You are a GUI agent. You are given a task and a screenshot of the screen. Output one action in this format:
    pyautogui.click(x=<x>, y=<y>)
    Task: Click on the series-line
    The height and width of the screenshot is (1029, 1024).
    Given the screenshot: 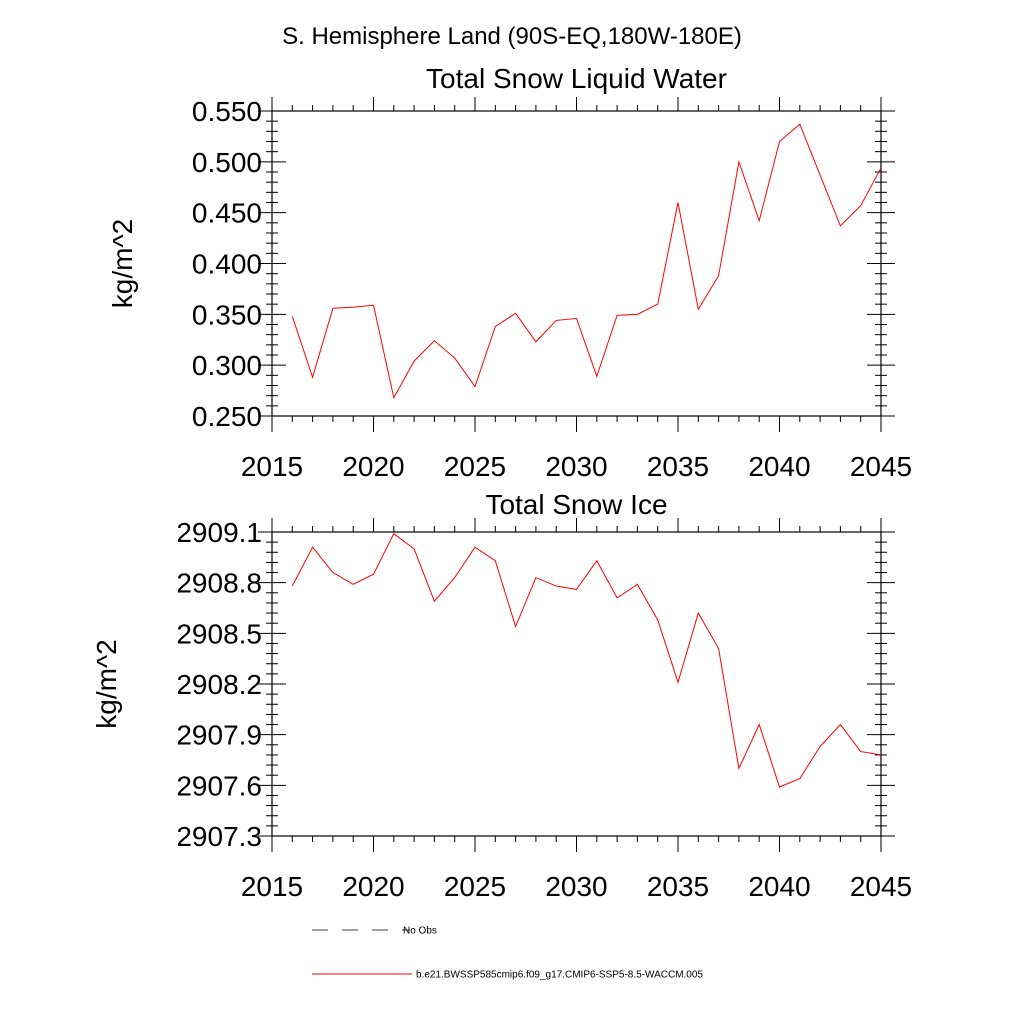 What is the action you would take?
    pyautogui.click(x=586, y=660)
    